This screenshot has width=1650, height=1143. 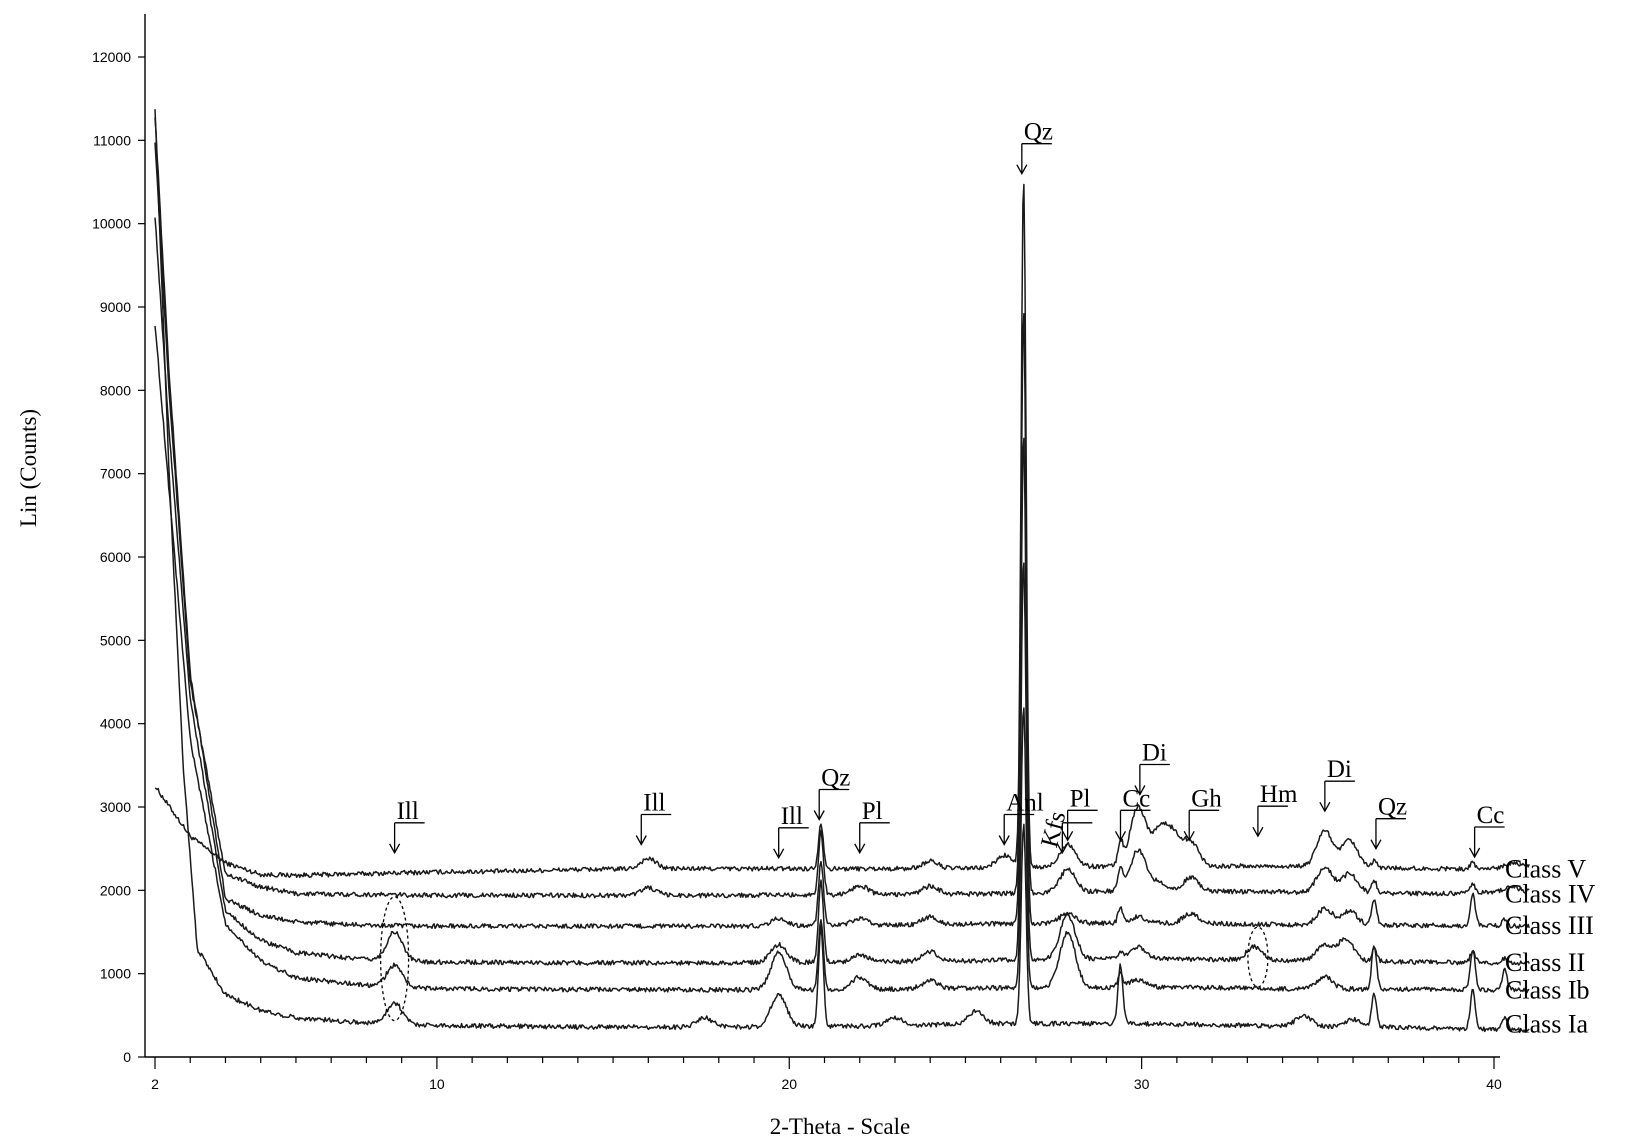 What do you see at coordinates (1021, 818) in the screenshot?
I see `peak-annotation: Anl` at bounding box center [1021, 818].